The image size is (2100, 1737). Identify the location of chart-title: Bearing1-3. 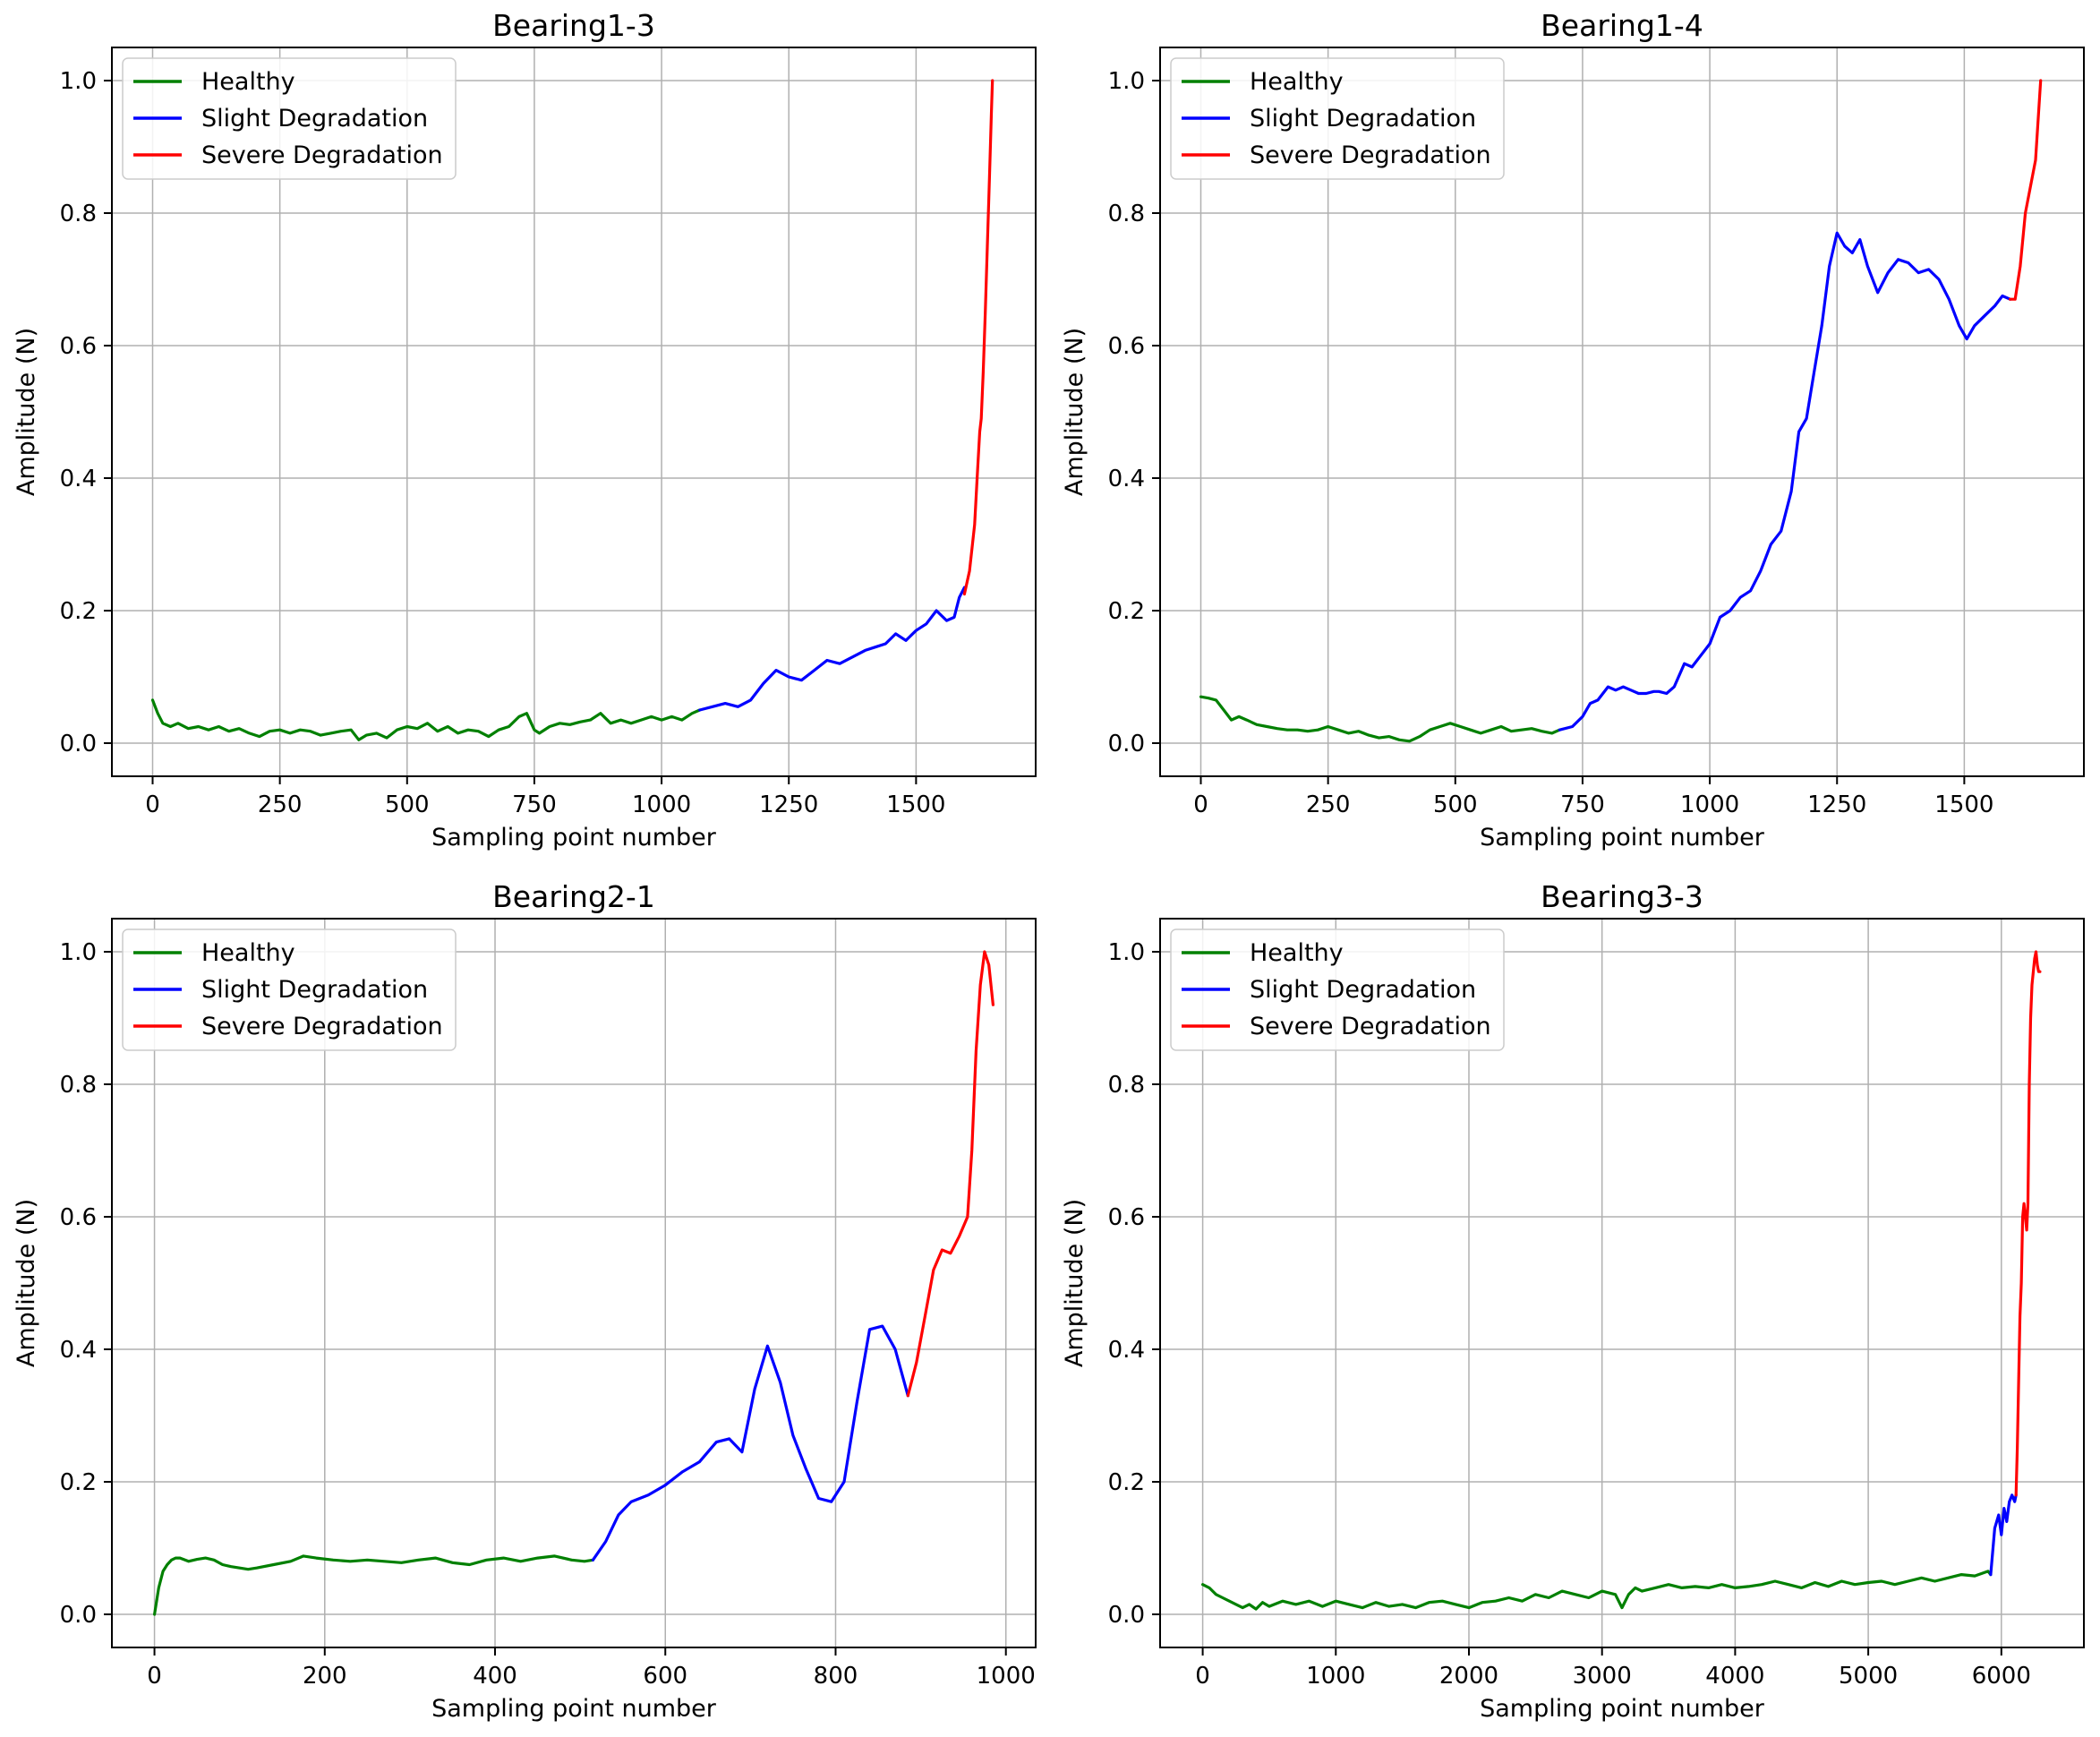
(573, 26).